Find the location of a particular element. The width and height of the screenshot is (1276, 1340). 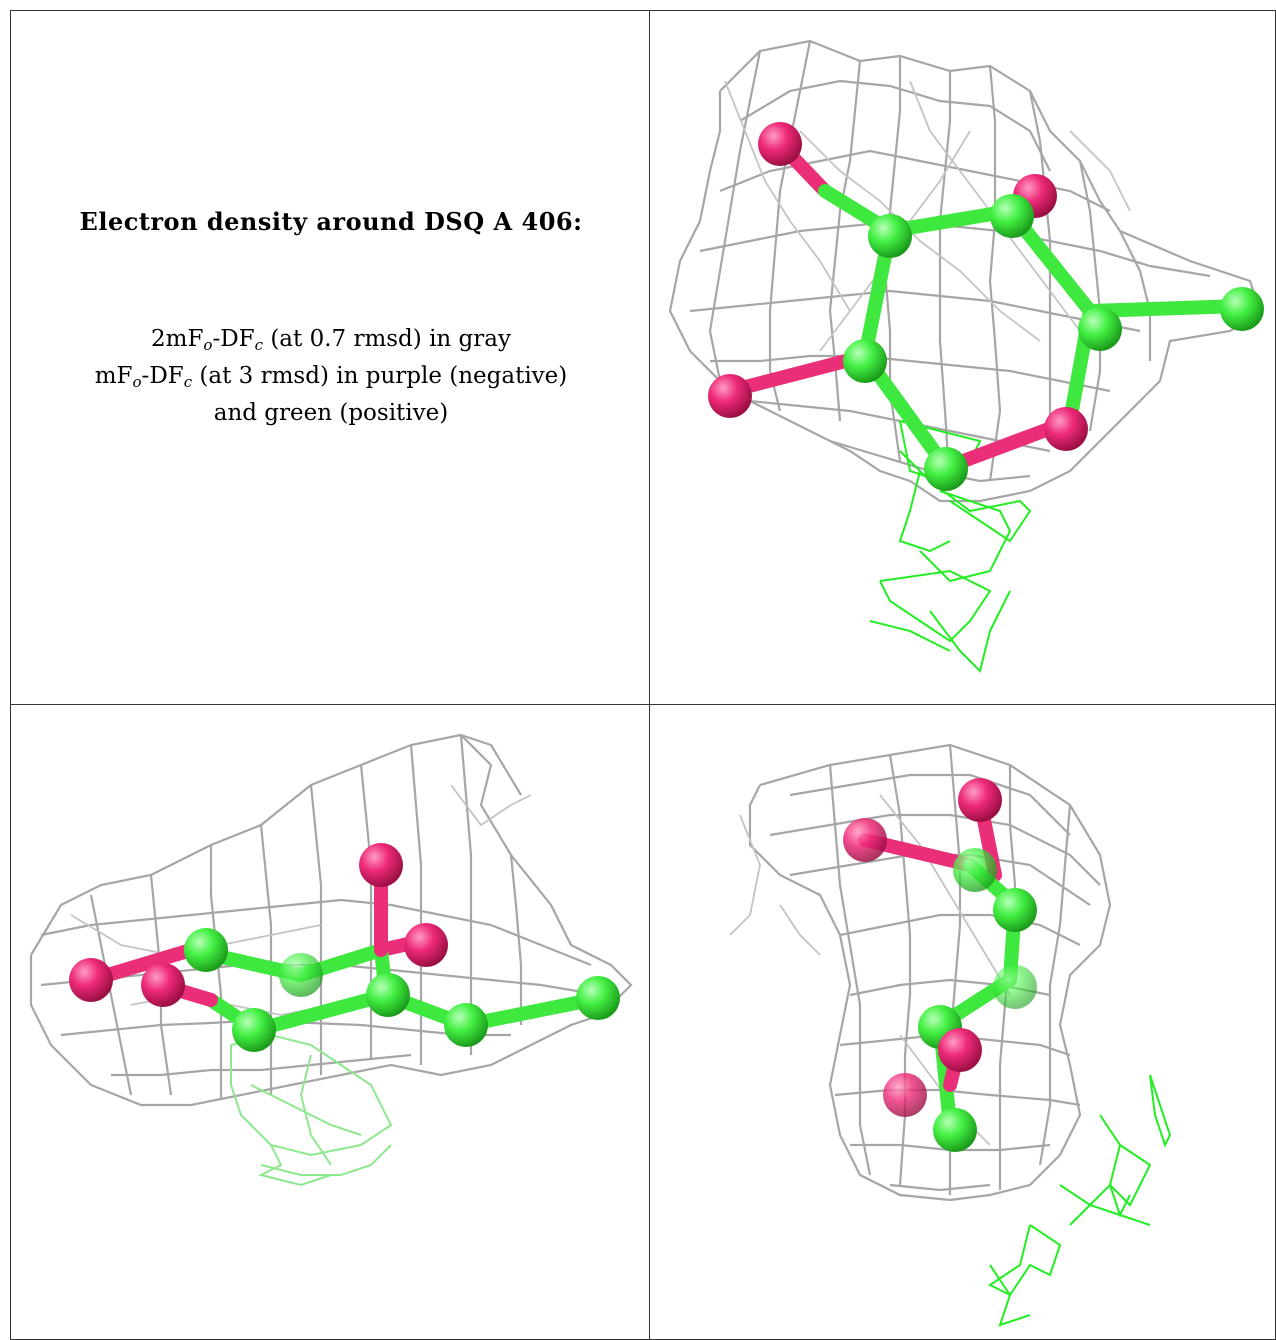

text-part: (at 3 rmsd) in purple (negative) is located at coordinates (380, 376).